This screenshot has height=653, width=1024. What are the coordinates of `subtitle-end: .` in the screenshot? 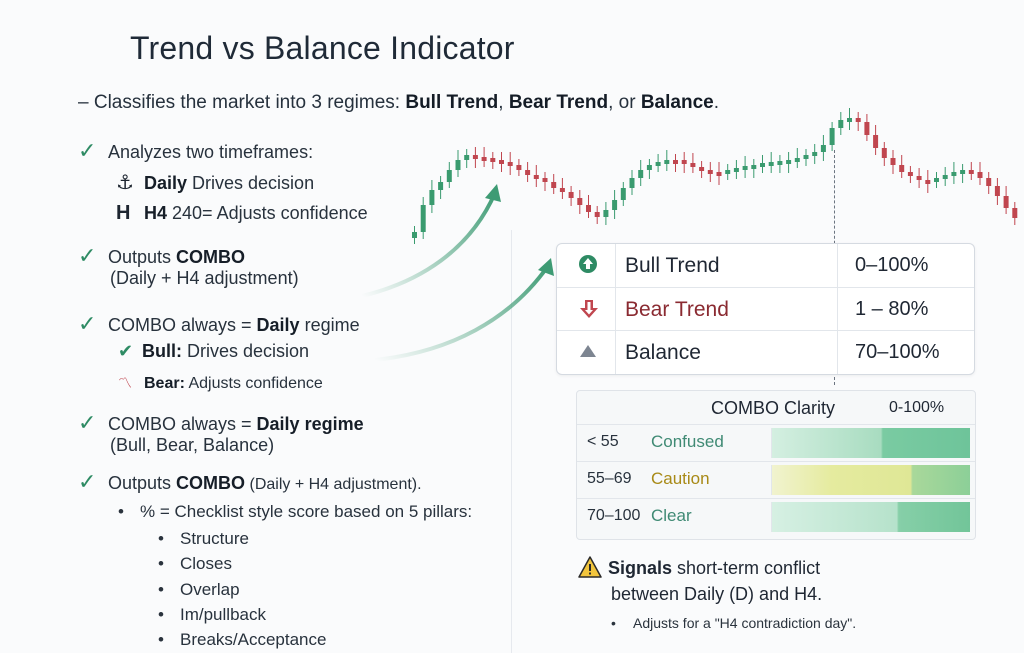 It's located at (716, 102).